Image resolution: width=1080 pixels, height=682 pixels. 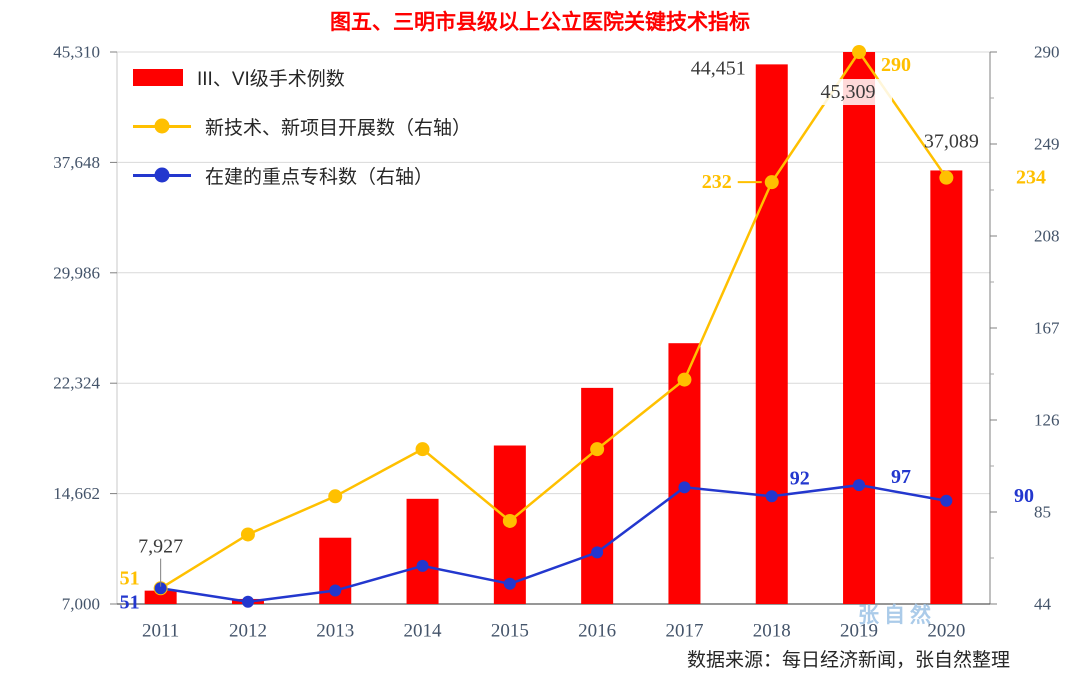 What do you see at coordinates (897, 615) in the screenshot?
I see `watermark: 张自然` at bounding box center [897, 615].